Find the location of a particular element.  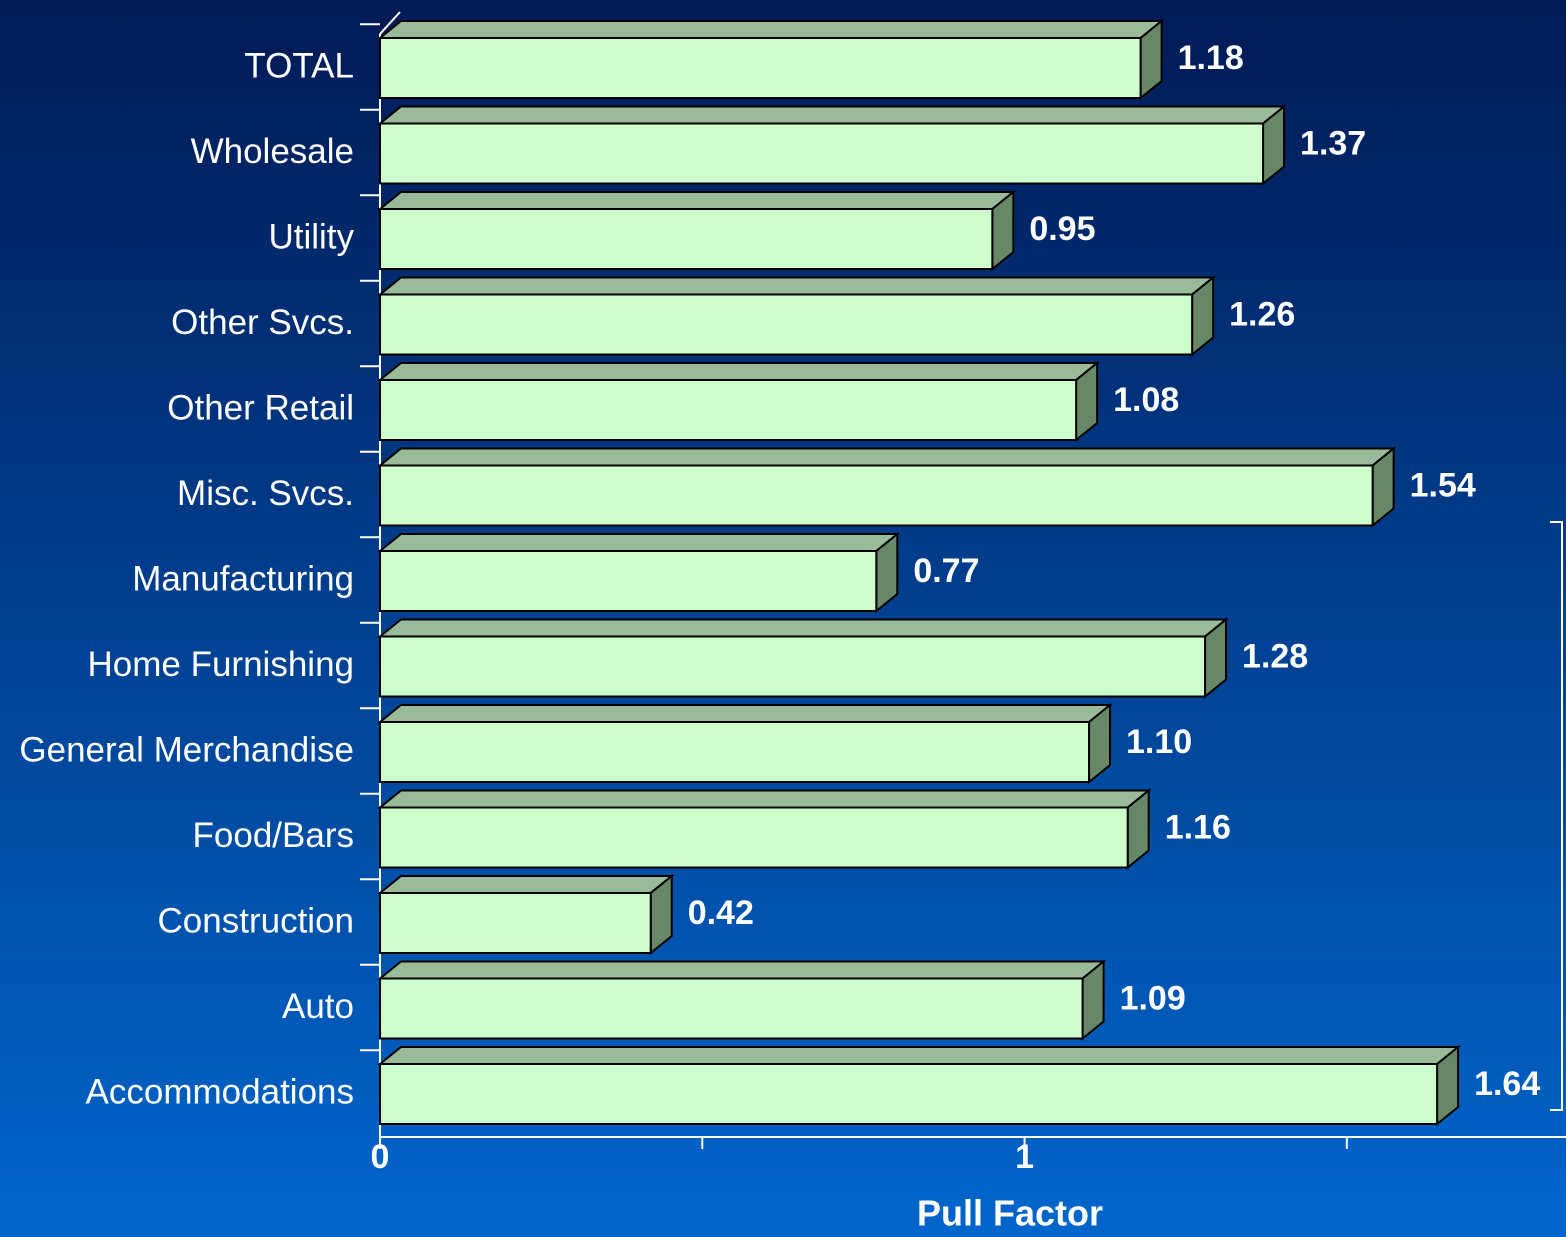

y-tick-label: Other Svcs. is located at coordinates (262, 322).